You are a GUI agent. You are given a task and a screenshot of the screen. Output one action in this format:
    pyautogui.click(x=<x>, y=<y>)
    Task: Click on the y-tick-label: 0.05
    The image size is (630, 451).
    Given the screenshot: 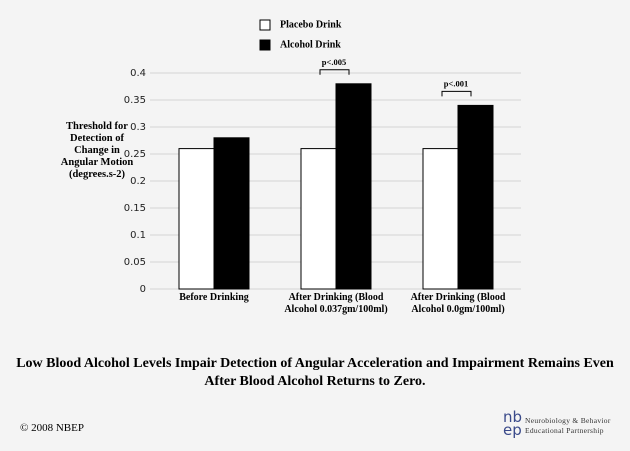 What is the action you would take?
    pyautogui.click(x=135, y=262)
    